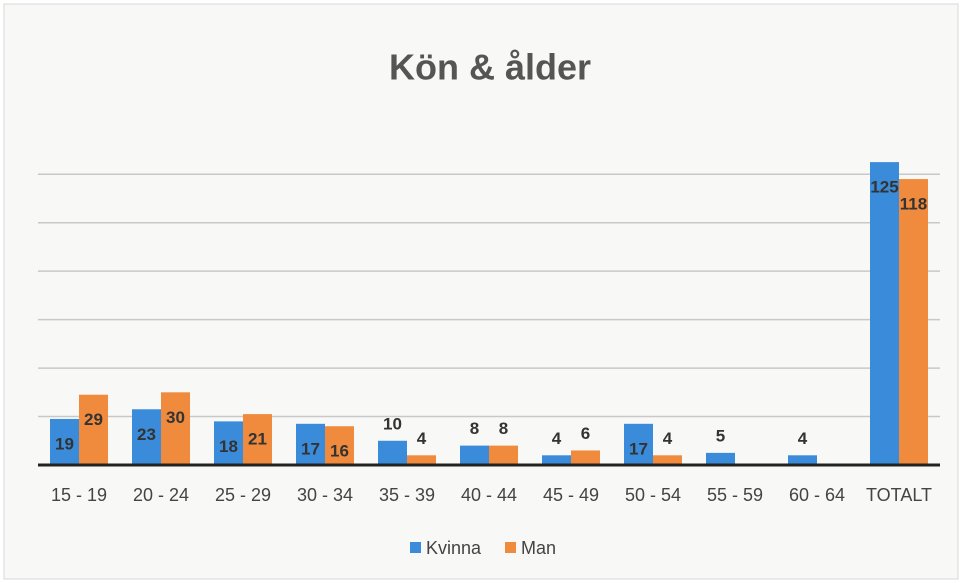 The image size is (962, 583). I want to click on legend-label: Kvinna, so click(454, 548).